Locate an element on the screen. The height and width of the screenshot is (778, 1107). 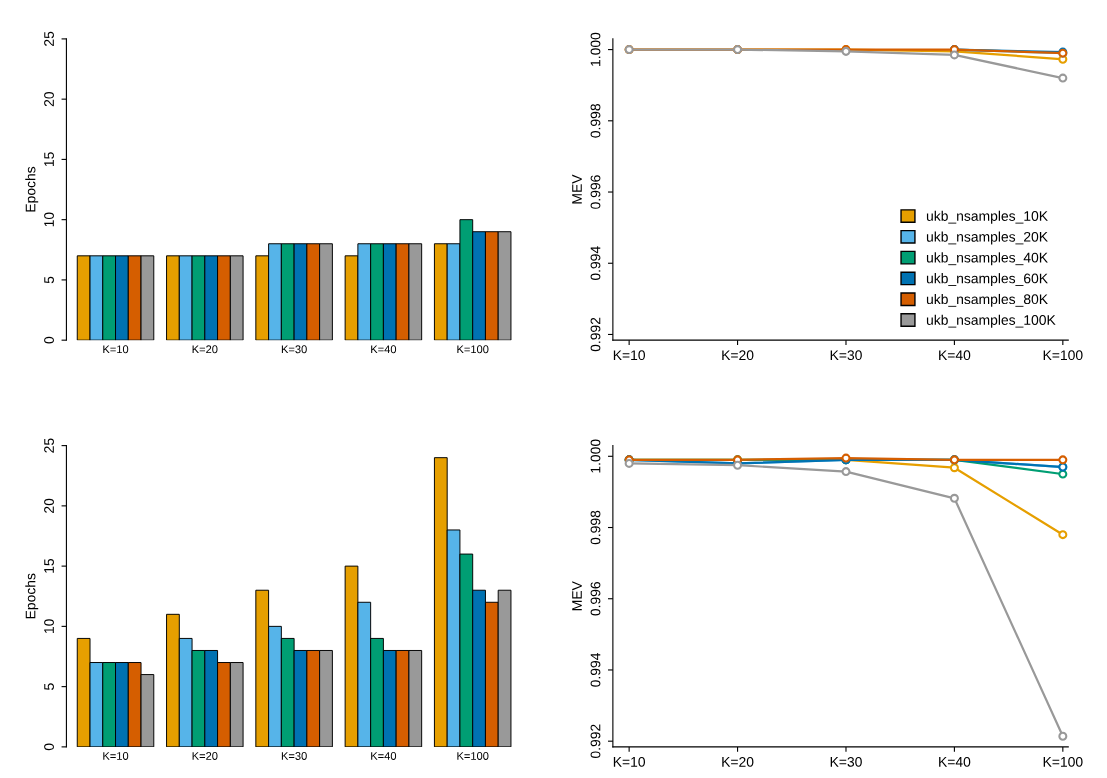
legend-label: ukb_nsamples_60K is located at coordinates (987, 280).